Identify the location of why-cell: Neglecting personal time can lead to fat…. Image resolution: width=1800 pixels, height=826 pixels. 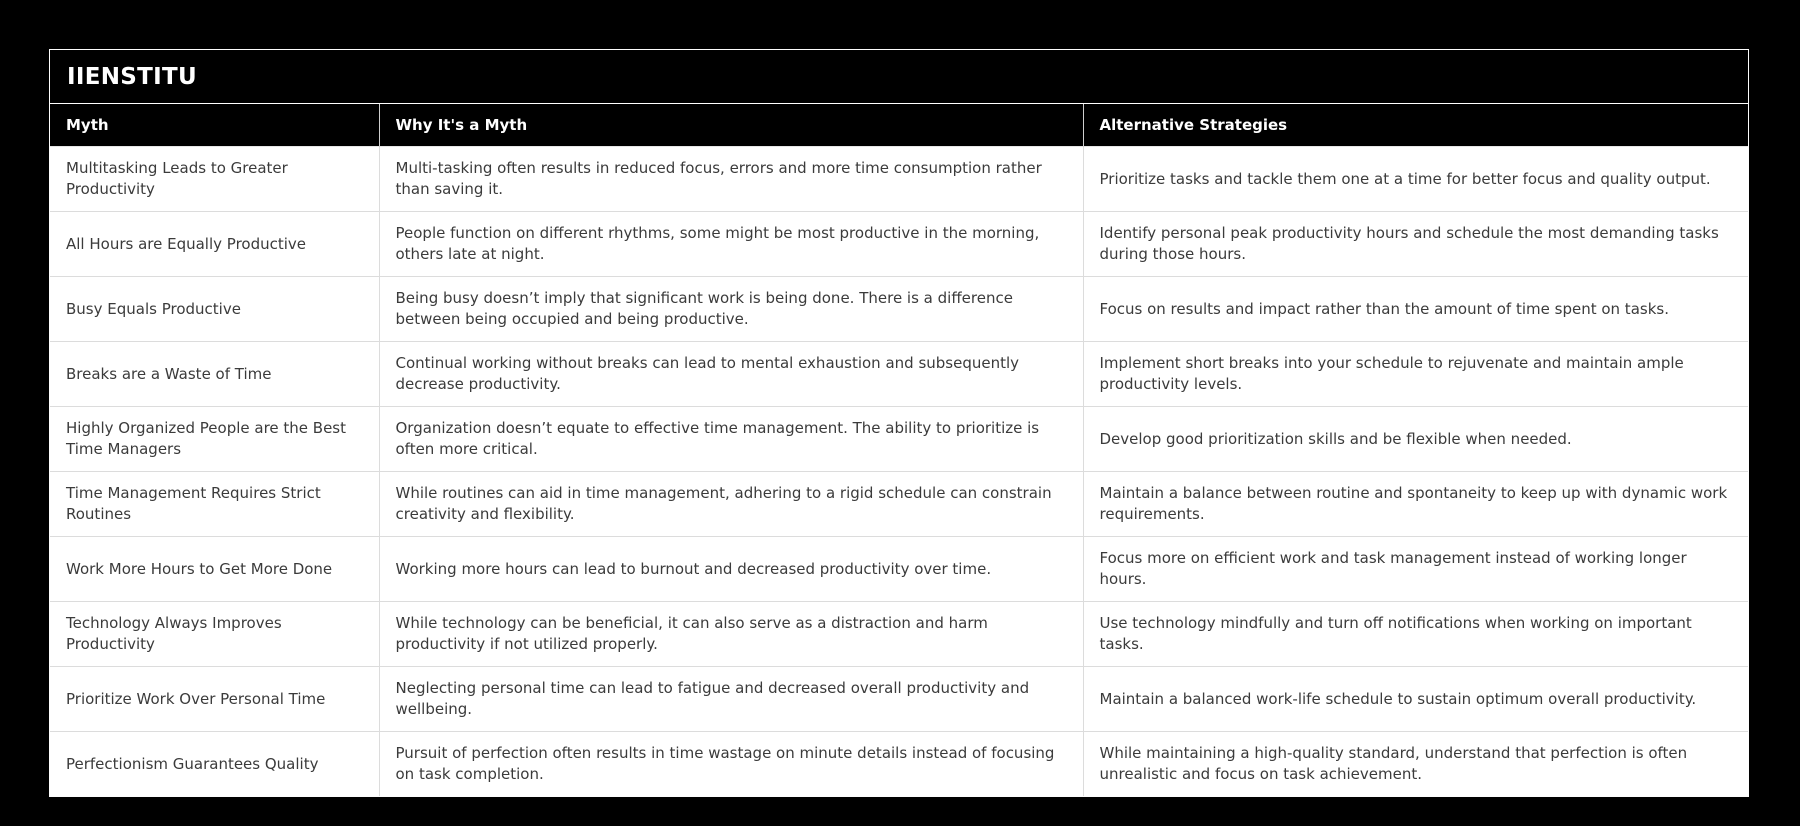
(730, 699).